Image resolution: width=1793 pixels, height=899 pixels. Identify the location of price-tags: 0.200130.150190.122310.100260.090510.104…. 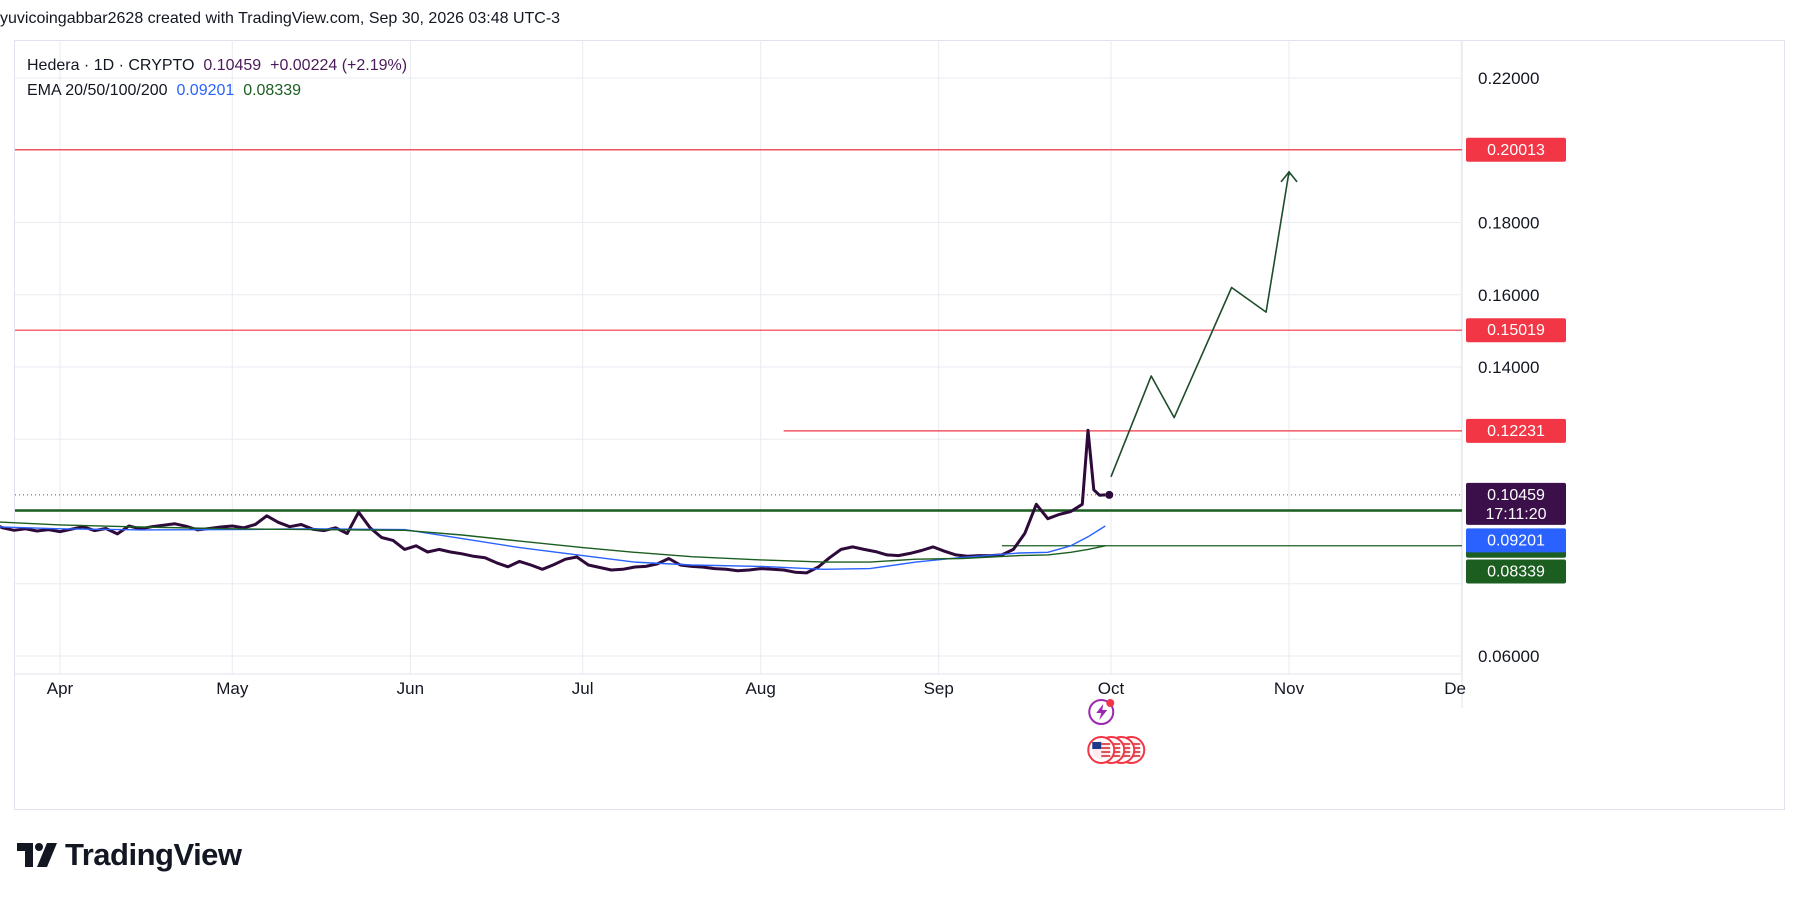
(1516, 360).